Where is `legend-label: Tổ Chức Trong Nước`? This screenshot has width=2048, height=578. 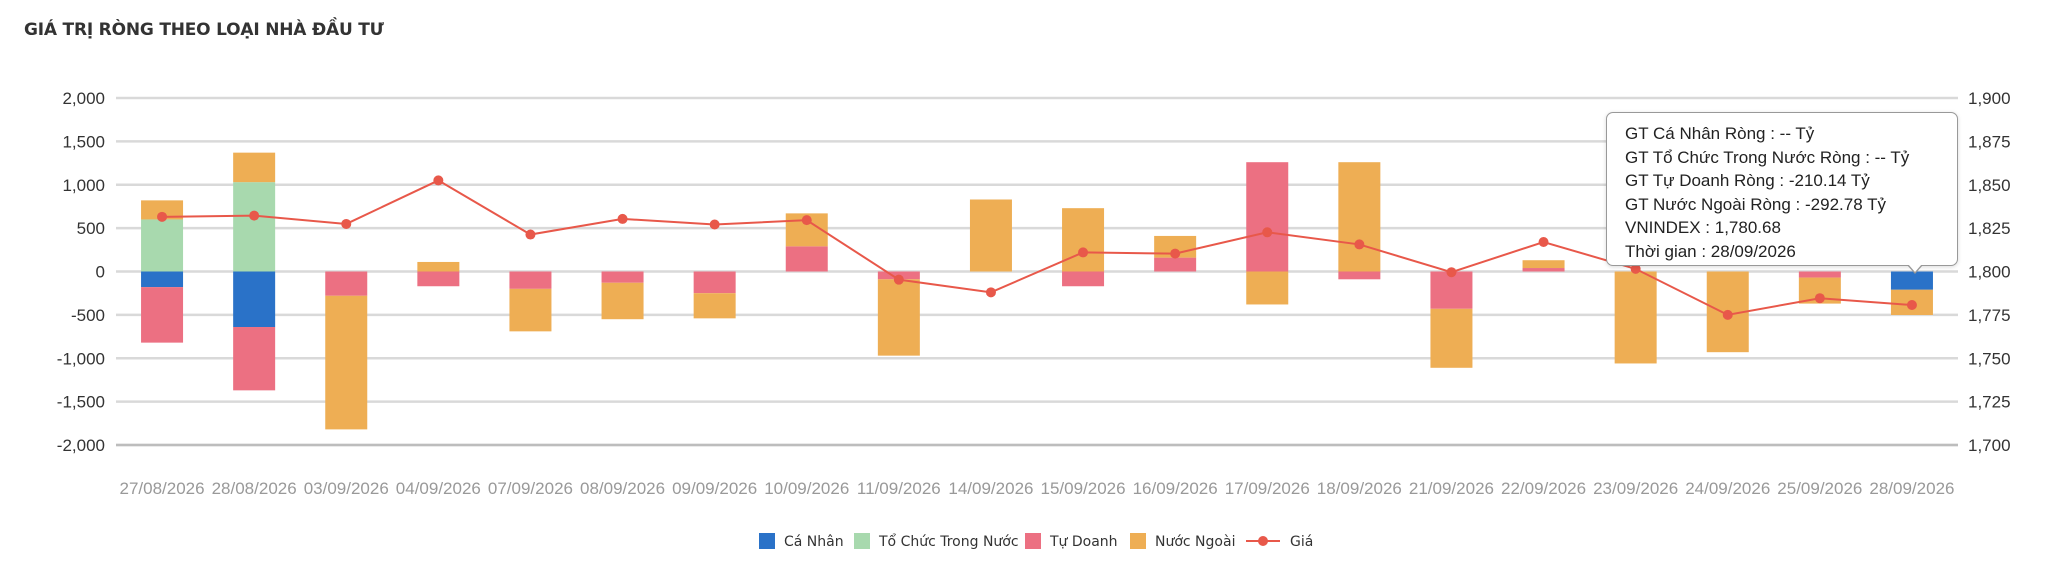
legend-label: Tổ Chức Trong Nước is located at coordinates (948, 541).